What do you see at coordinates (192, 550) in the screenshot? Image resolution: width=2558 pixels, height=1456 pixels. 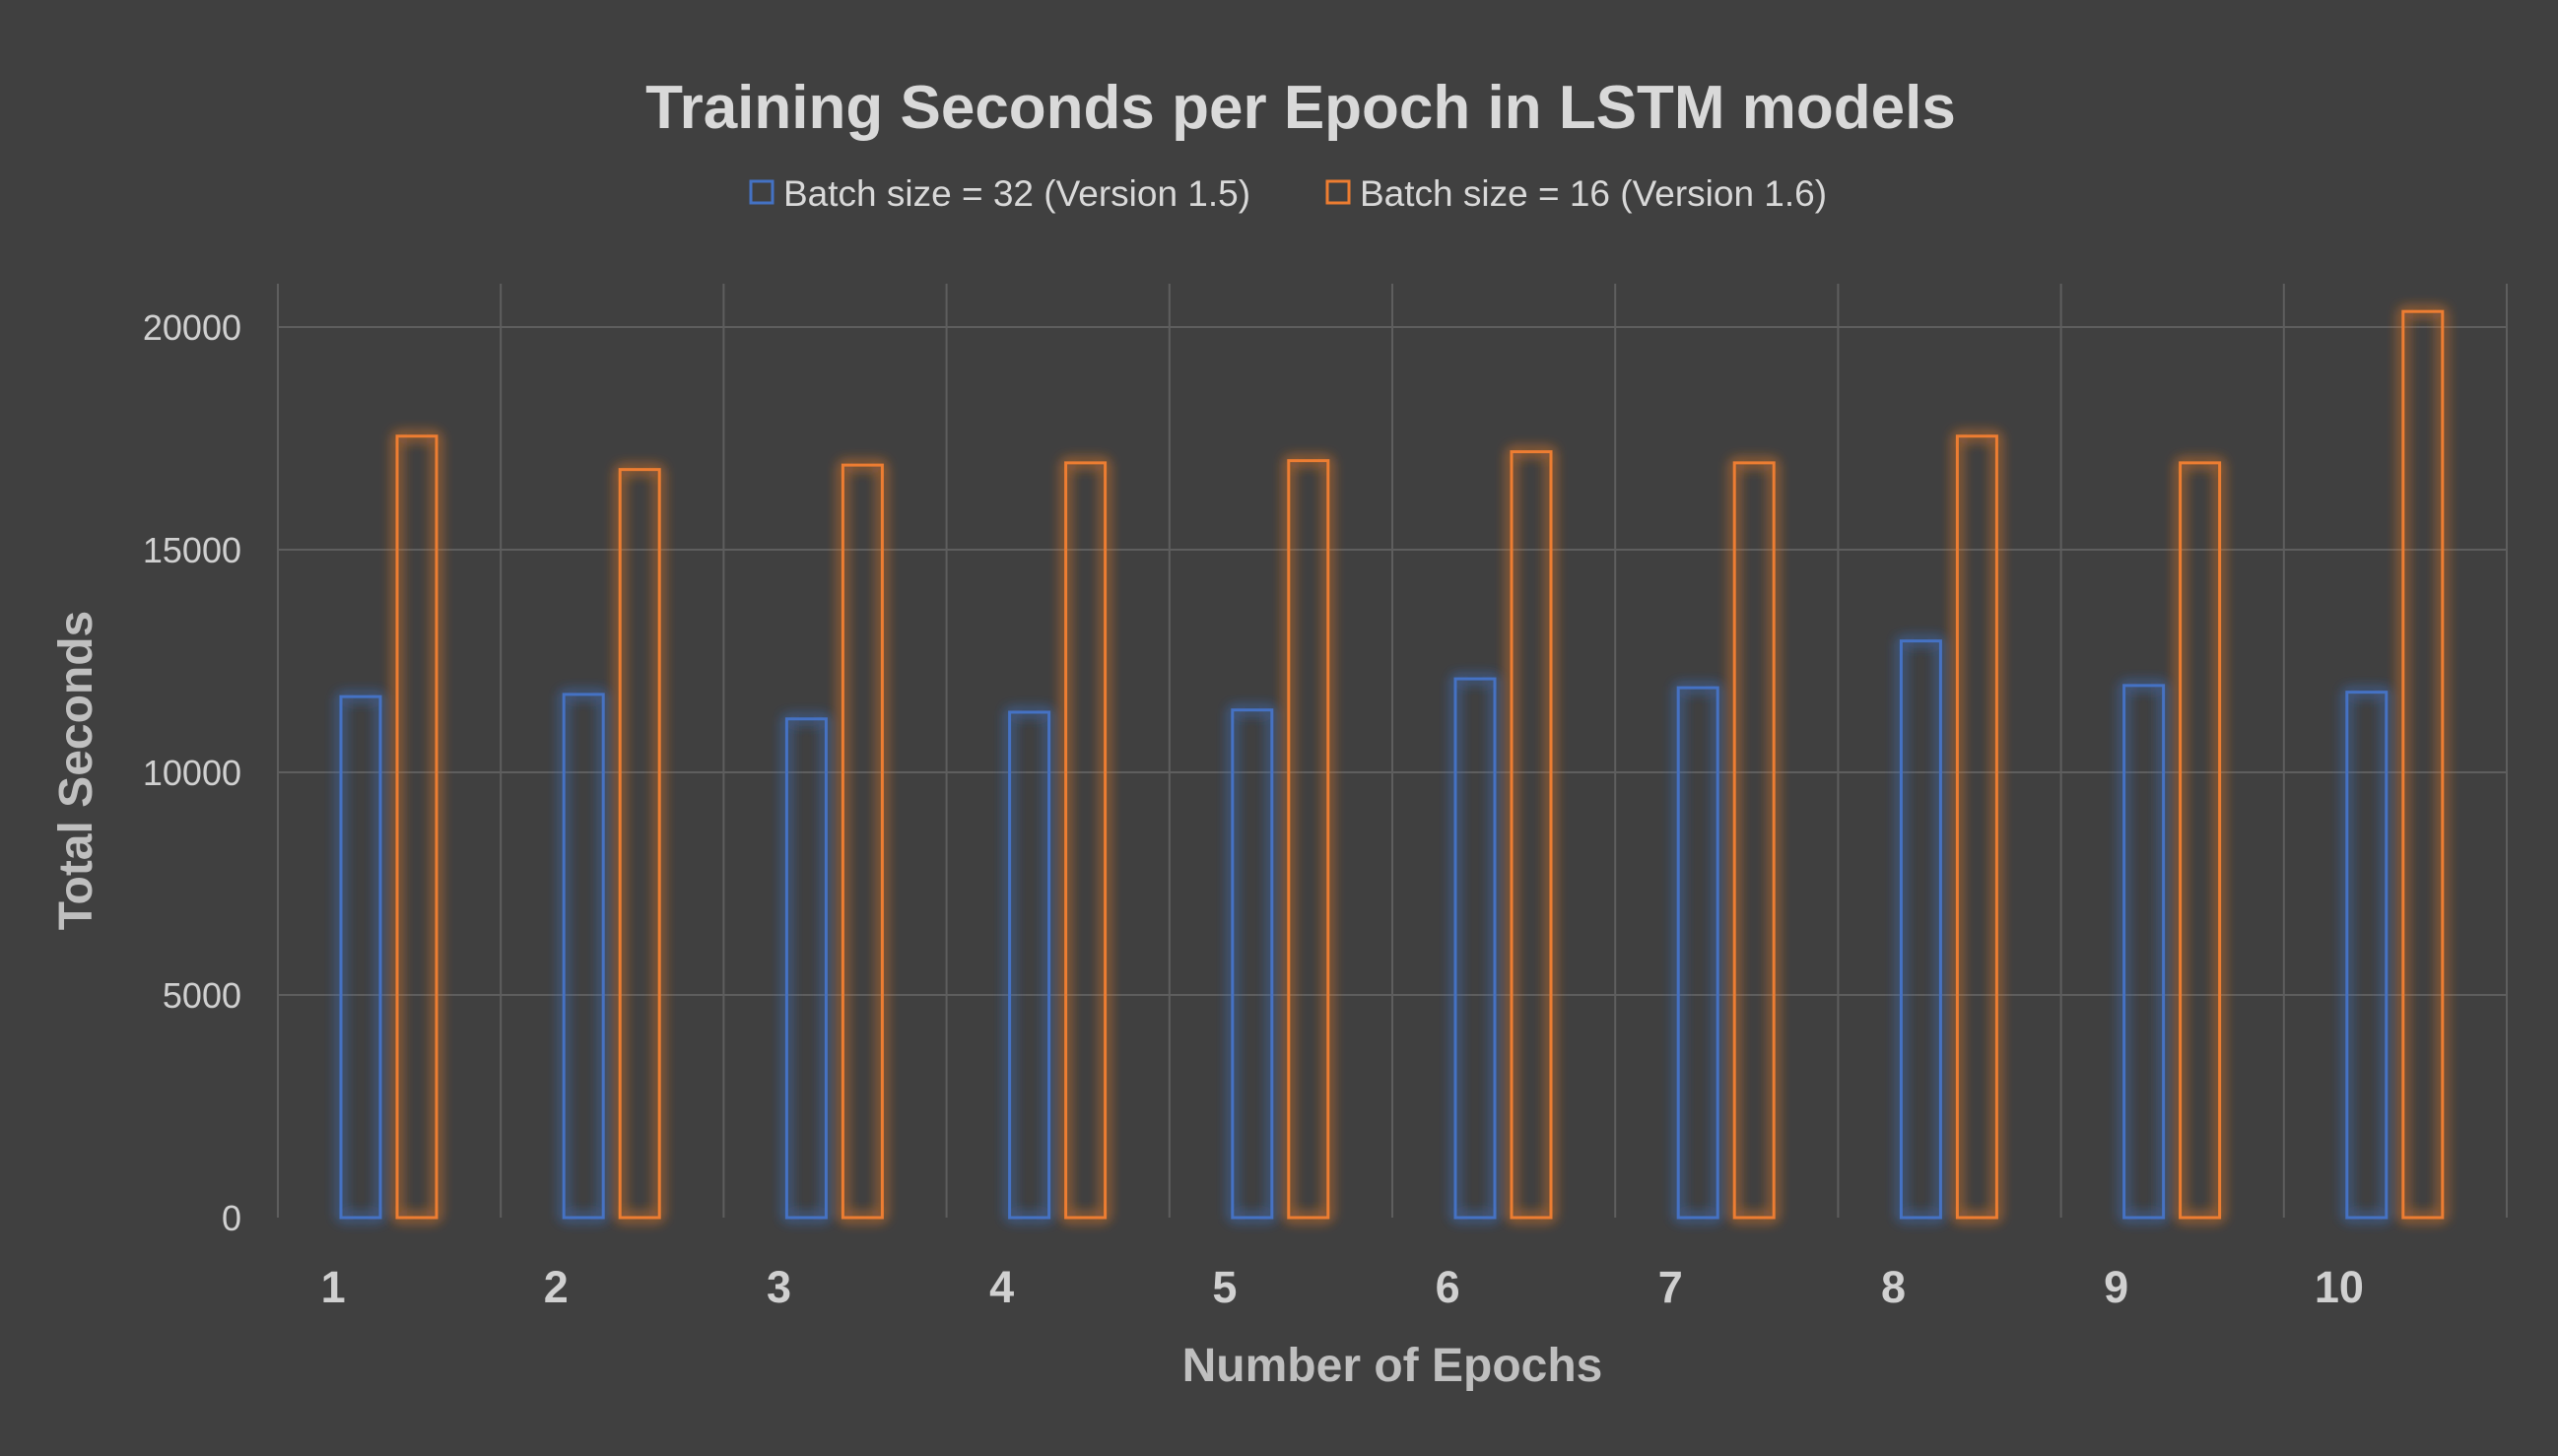 I see `y-tick-label: 15000` at bounding box center [192, 550].